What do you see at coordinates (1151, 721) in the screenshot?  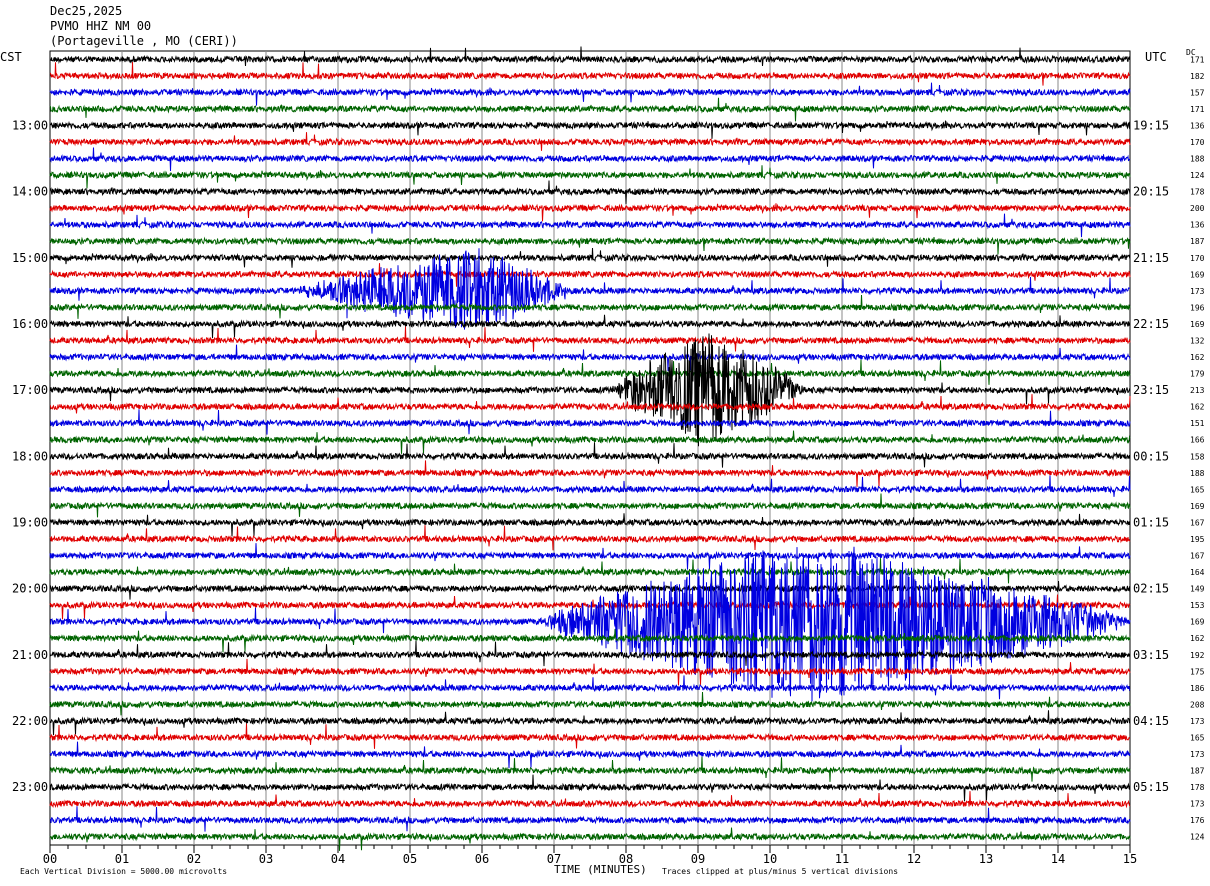 I see `right-time-label: 04:15` at bounding box center [1151, 721].